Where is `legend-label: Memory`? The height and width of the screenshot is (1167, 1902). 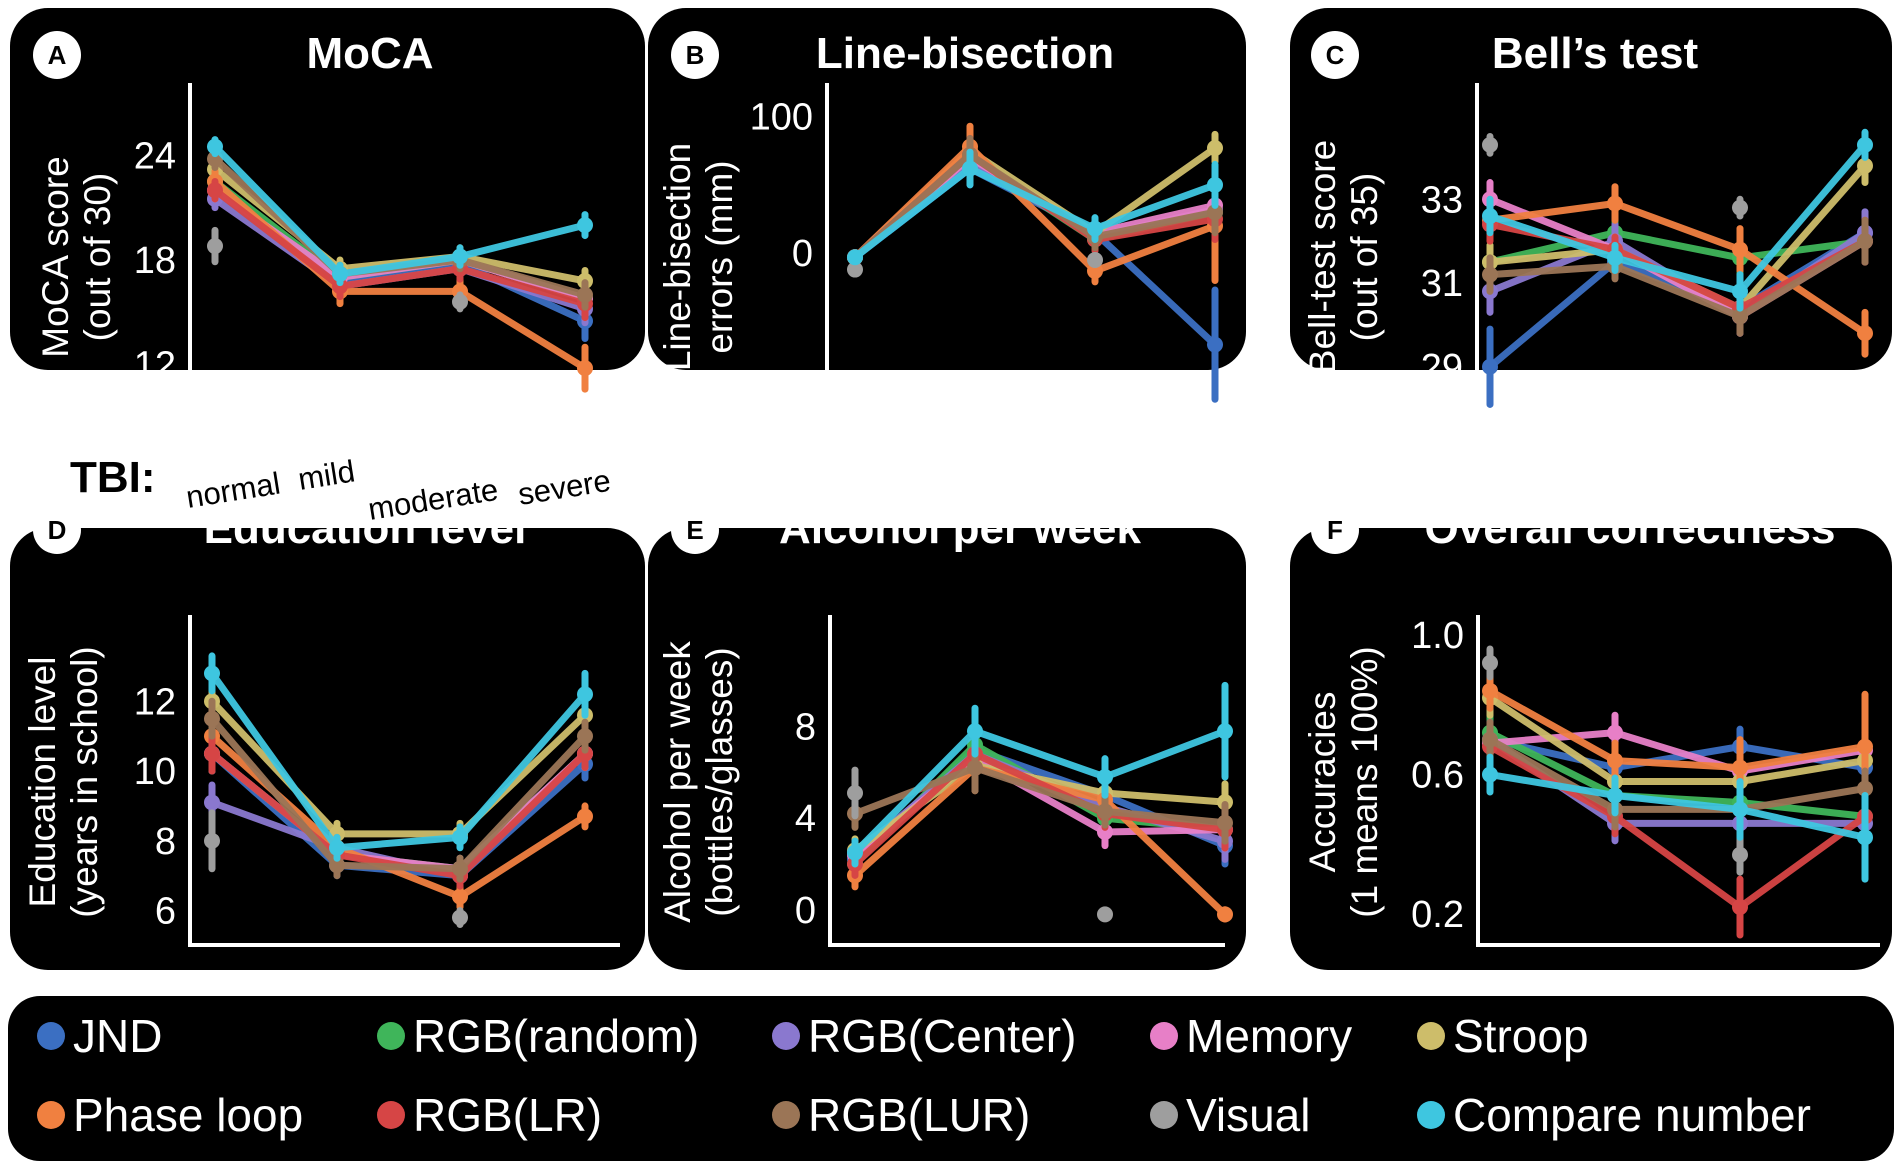 legend-label: Memory is located at coordinates (1269, 1036).